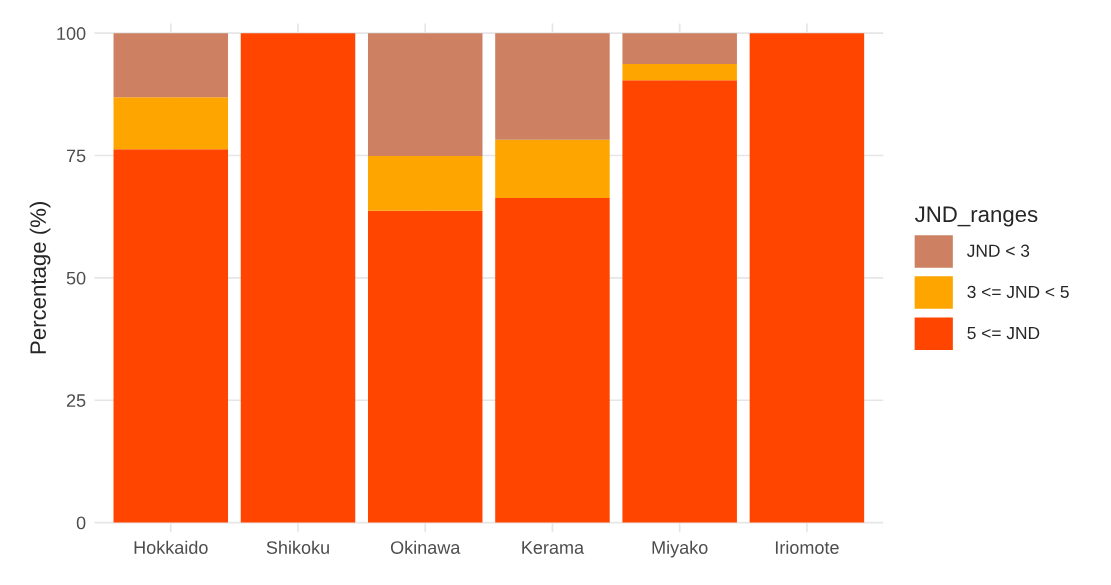  Describe the element at coordinates (81, 523) in the screenshot. I see `y-tick-label: 0` at that location.